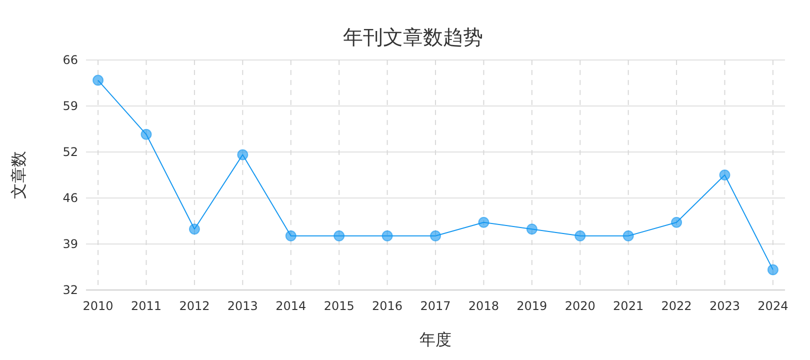 The height and width of the screenshot is (360, 810). I want to click on x-tick-label: 2019, so click(532, 306).